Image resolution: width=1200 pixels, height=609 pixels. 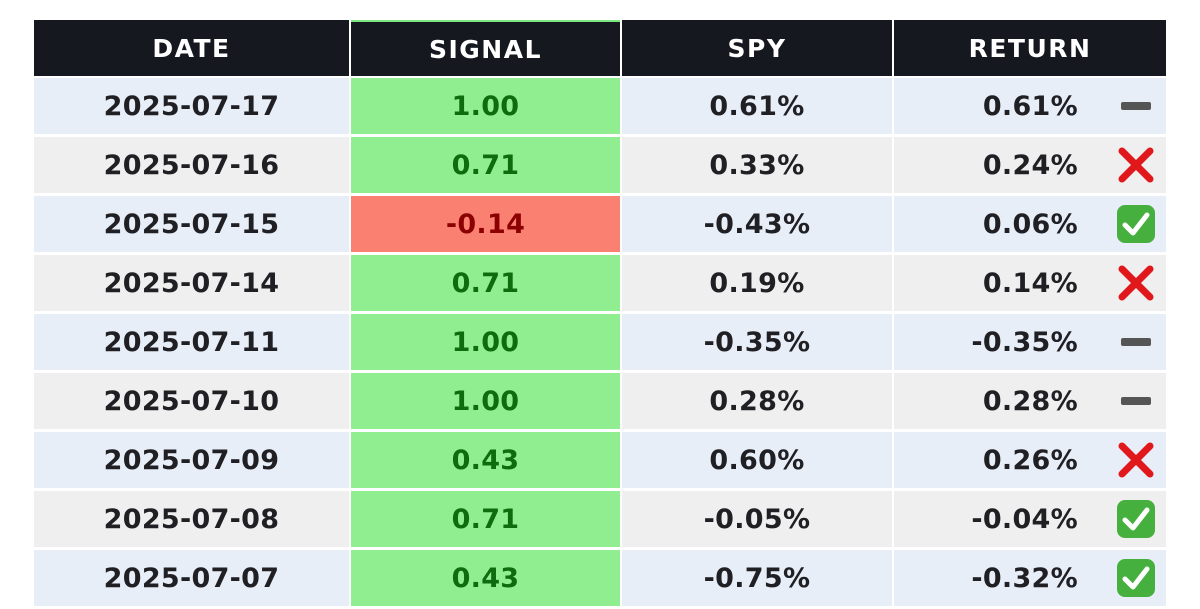 What do you see at coordinates (757, 283) in the screenshot?
I see `spy-cell: 0.19%` at bounding box center [757, 283].